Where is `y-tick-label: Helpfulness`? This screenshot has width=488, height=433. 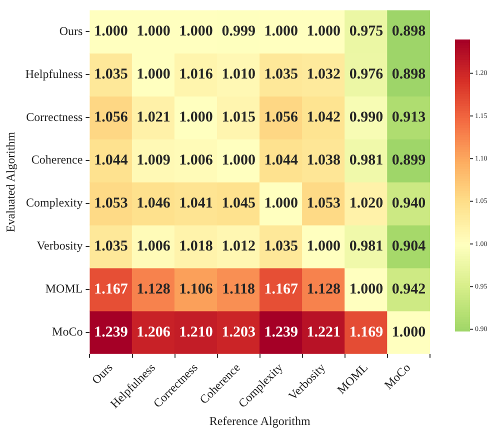
y-tick-label: Helpfulness is located at coordinates (54, 73).